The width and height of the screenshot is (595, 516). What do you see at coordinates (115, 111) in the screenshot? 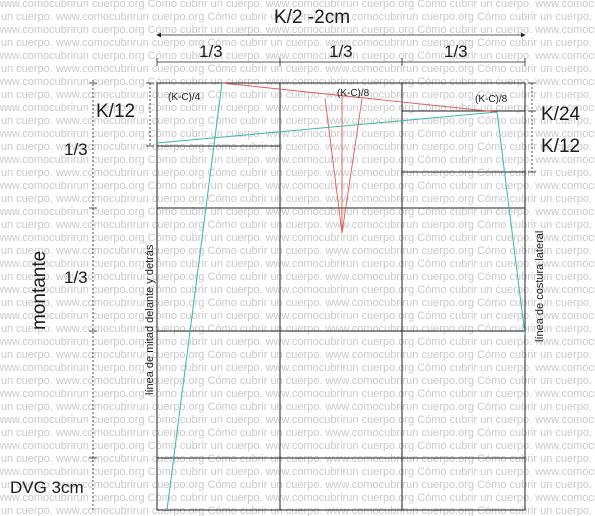
I see `label-k12-left: K/12` at bounding box center [115, 111].